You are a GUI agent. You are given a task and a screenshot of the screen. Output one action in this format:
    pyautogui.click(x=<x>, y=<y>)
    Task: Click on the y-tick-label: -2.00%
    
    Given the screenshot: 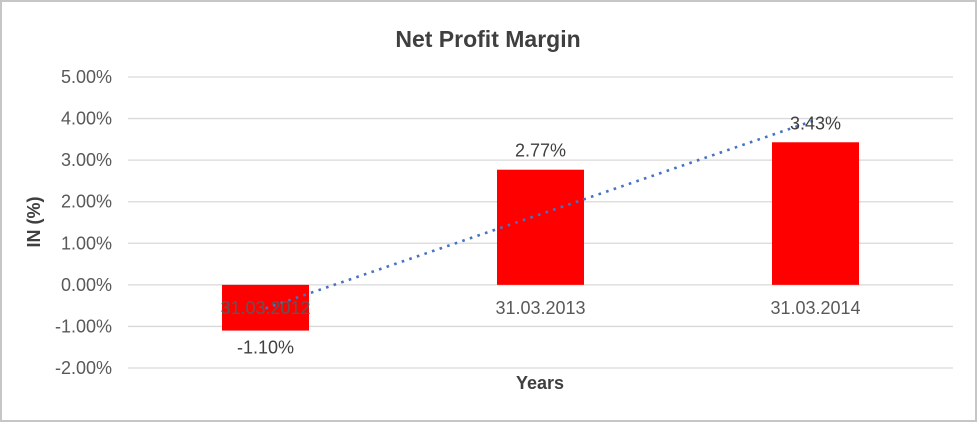 What is the action you would take?
    pyautogui.click(x=83, y=368)
    